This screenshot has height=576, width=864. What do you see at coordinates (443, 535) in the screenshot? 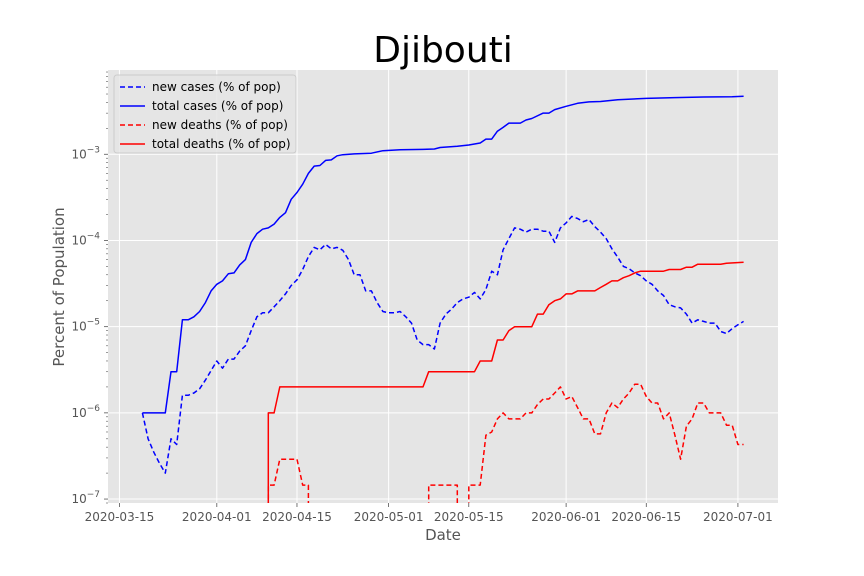
I see `x-axis-label: Date` at bounding box center [443, 535].